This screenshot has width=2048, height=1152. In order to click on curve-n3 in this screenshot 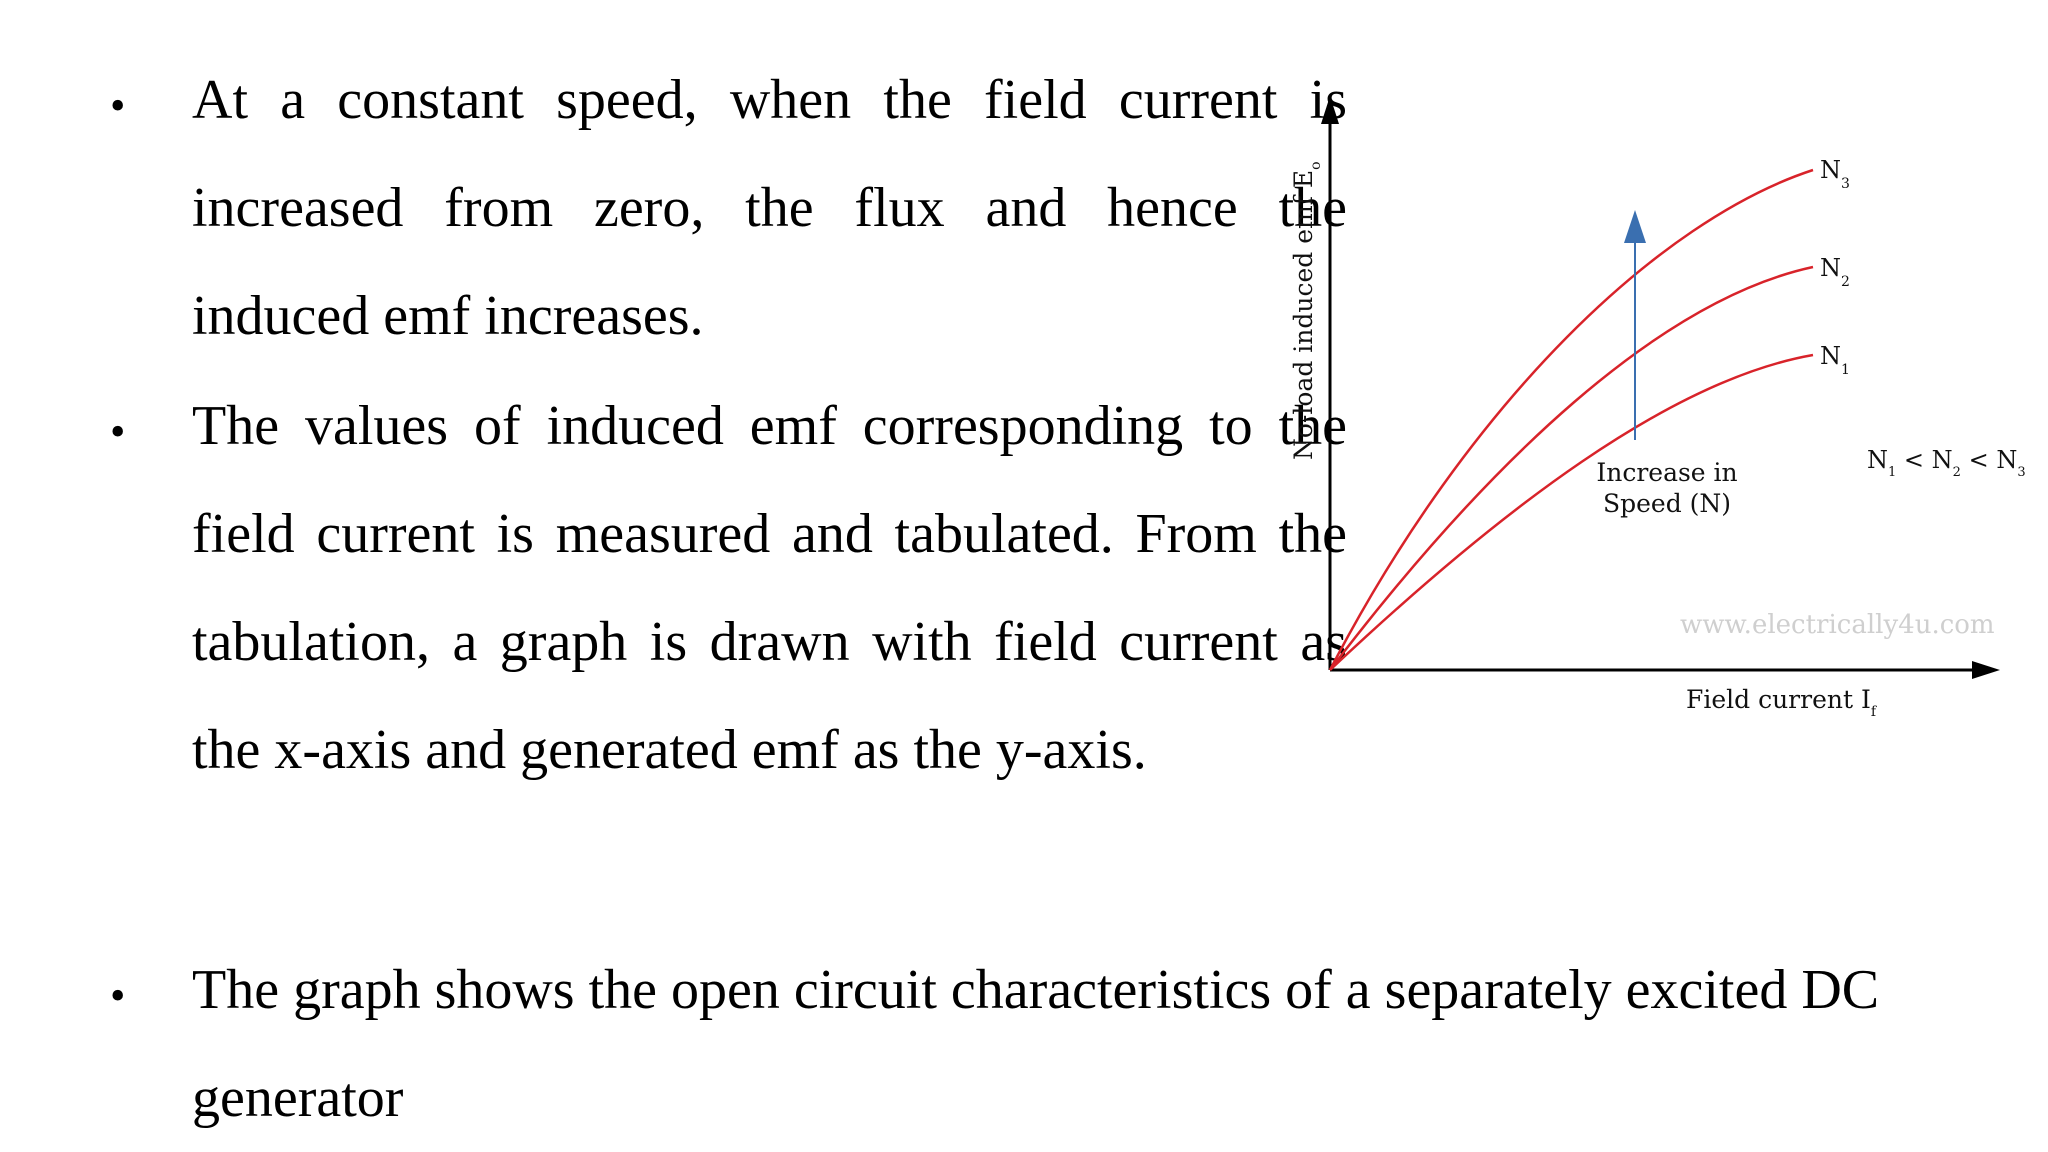, I will do `click(1571, 419)`.